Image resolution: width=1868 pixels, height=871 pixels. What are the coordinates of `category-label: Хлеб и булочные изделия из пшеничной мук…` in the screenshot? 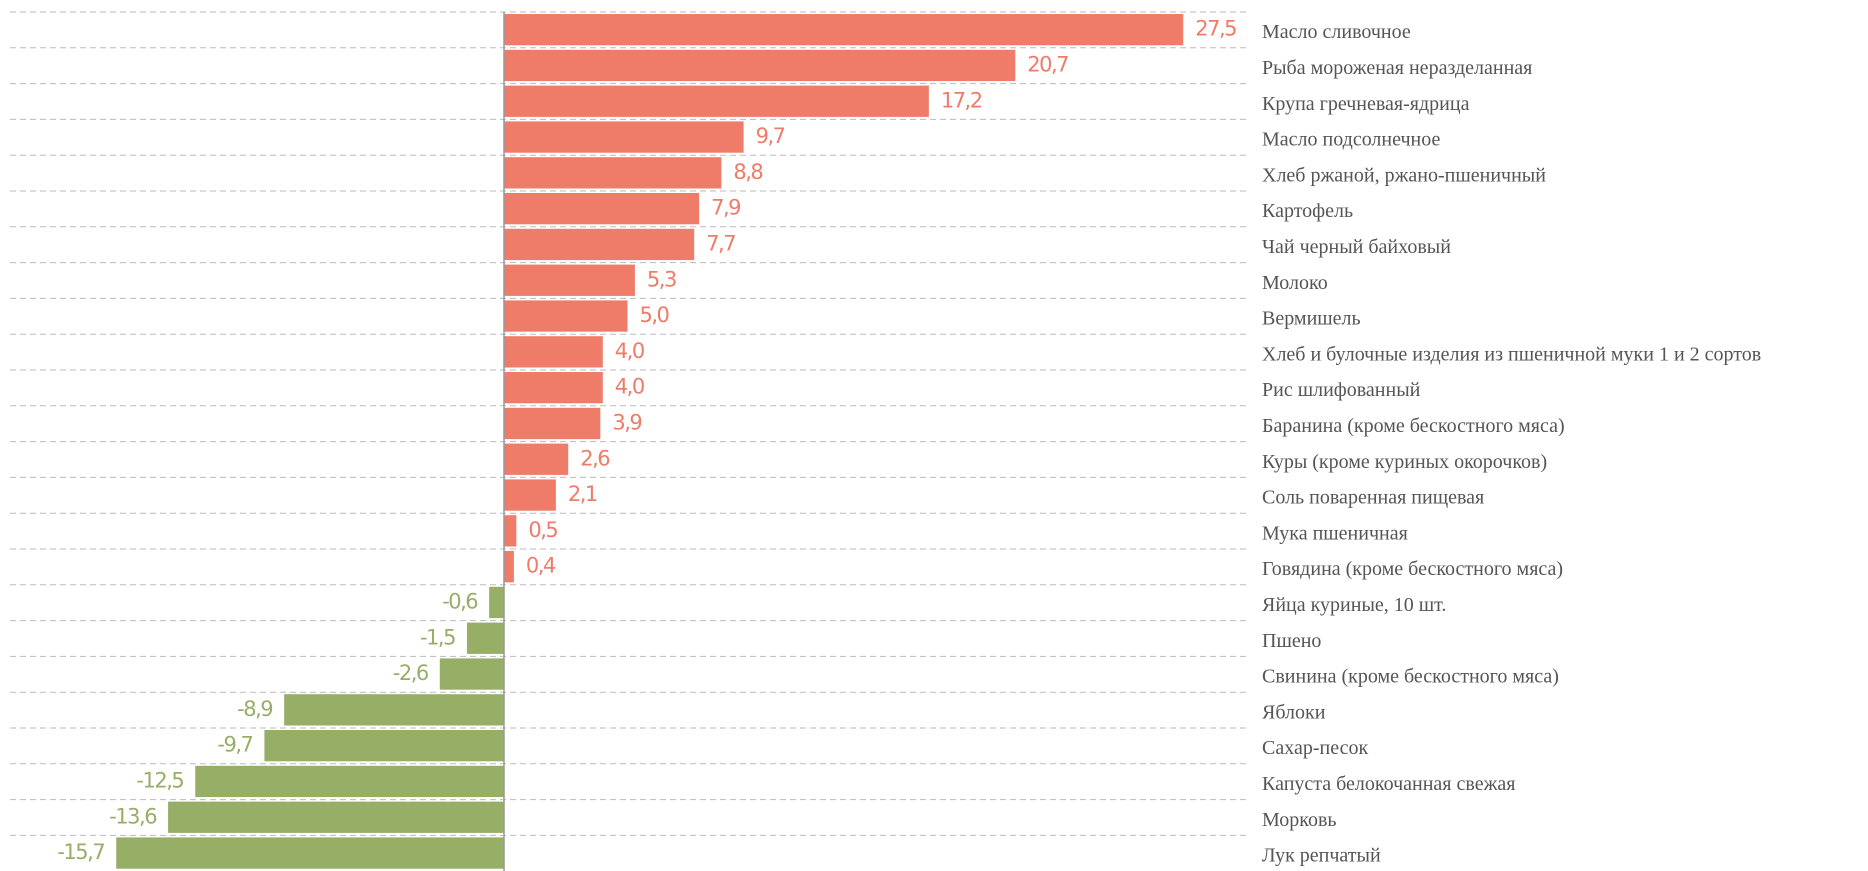 It's located at (1511, 354).